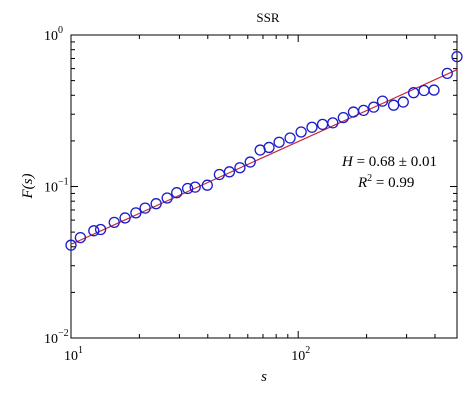  I want to click on r2-symbol: R, so click(362, 183).